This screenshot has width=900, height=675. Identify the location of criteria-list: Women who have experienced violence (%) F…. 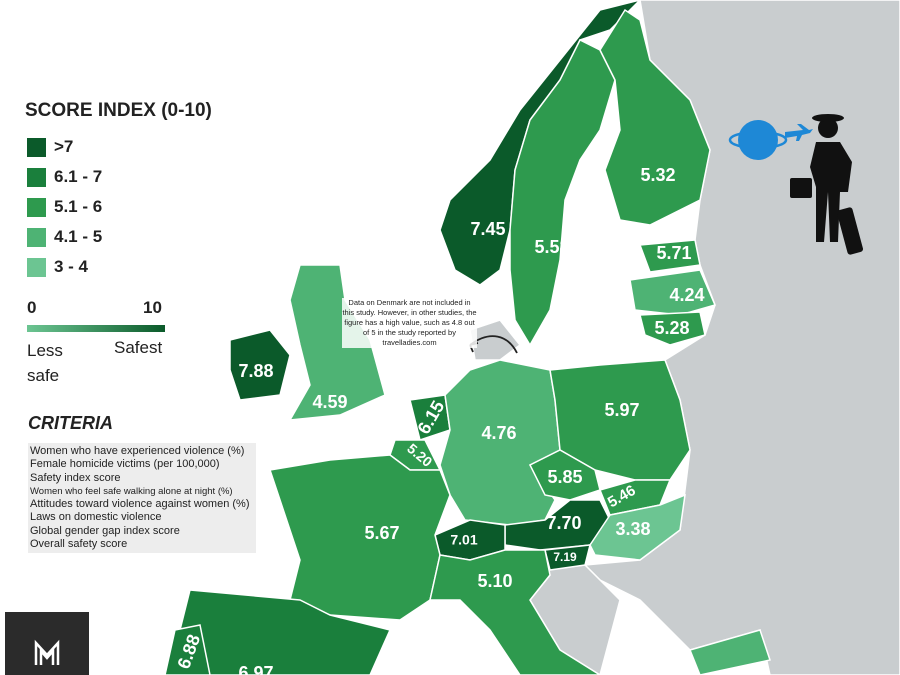
(142, 498).